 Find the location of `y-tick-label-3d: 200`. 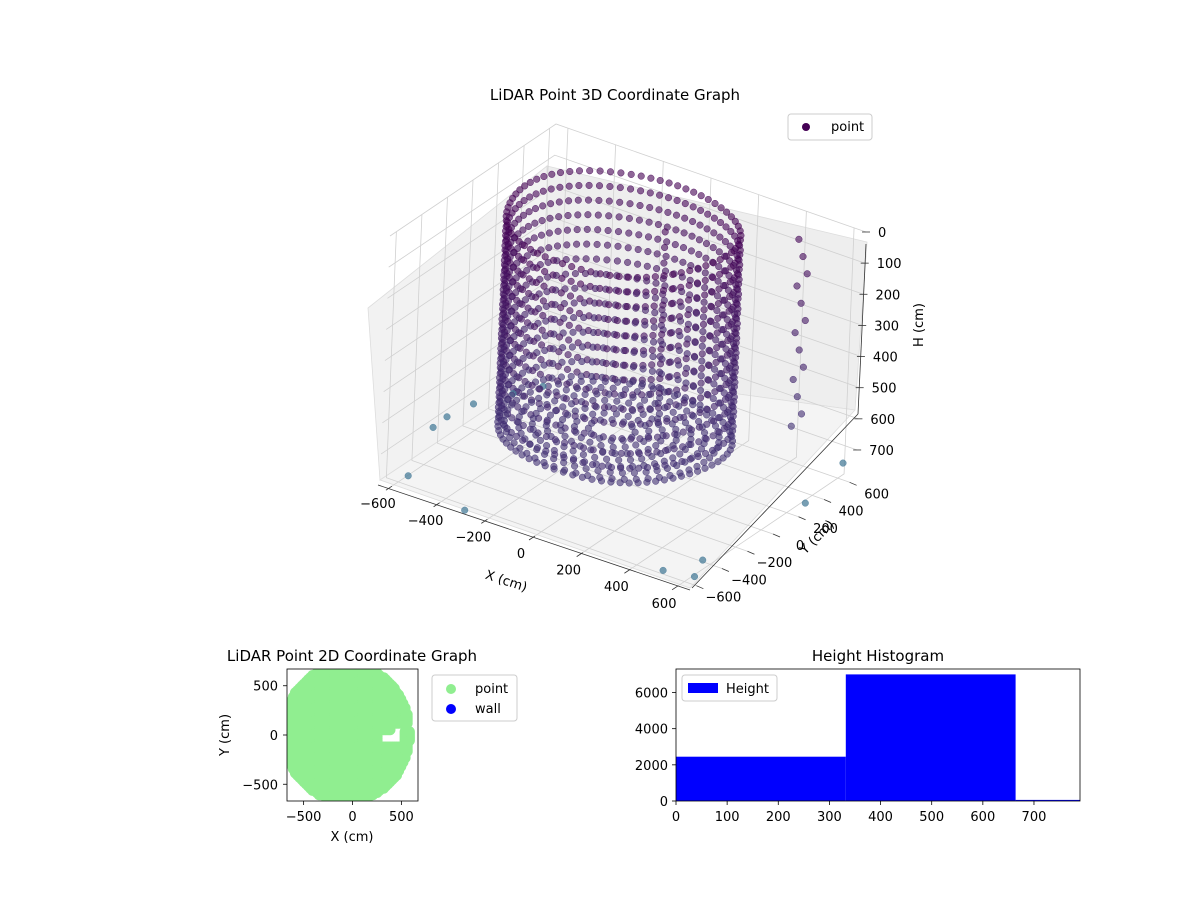

y-tick-label-3d: 200 is located at coordinates (825, 529).